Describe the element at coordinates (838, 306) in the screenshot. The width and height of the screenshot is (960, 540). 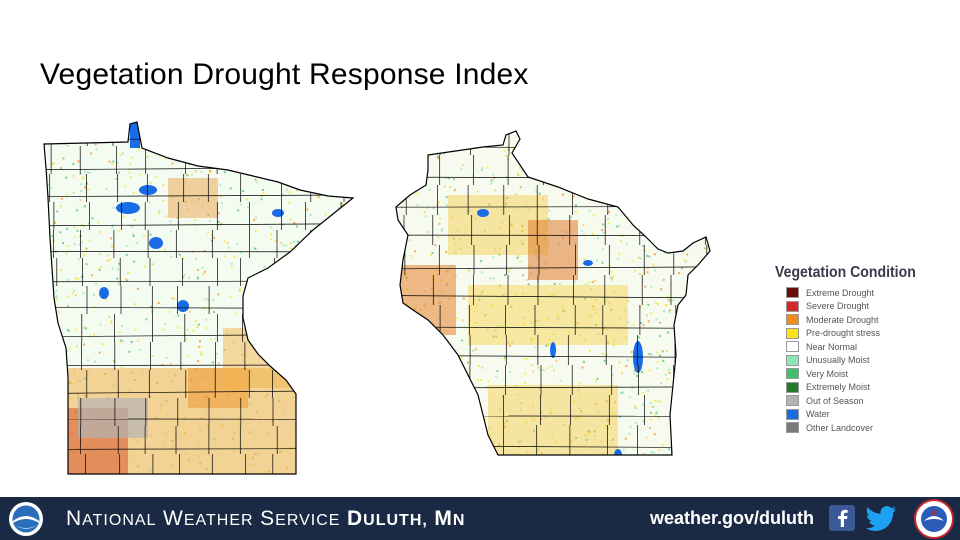
I see `legend-label: Severe Drought` at that location.